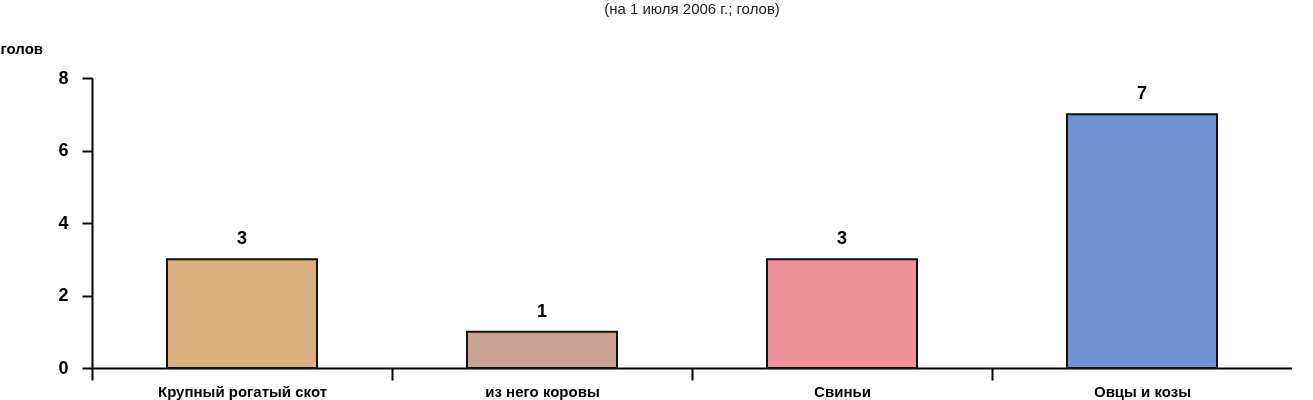 This screenshot has width=1313, height=400. I want to click on x-tick-label: Крупный рогатый скот, so click(242, 391).